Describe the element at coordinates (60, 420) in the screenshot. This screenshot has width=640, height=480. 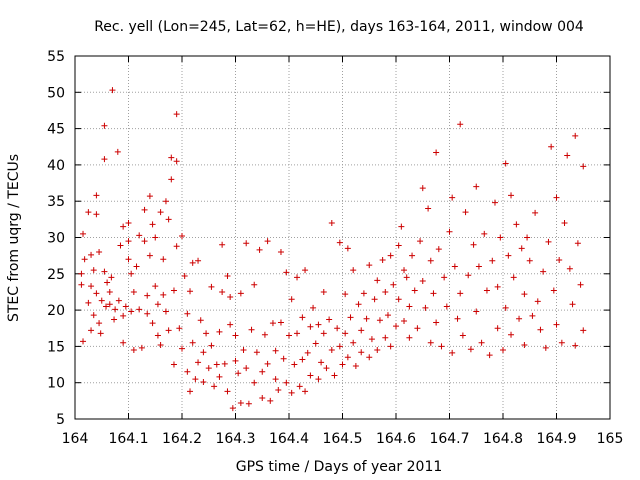
I see `y-tick-label: 5` at that location.